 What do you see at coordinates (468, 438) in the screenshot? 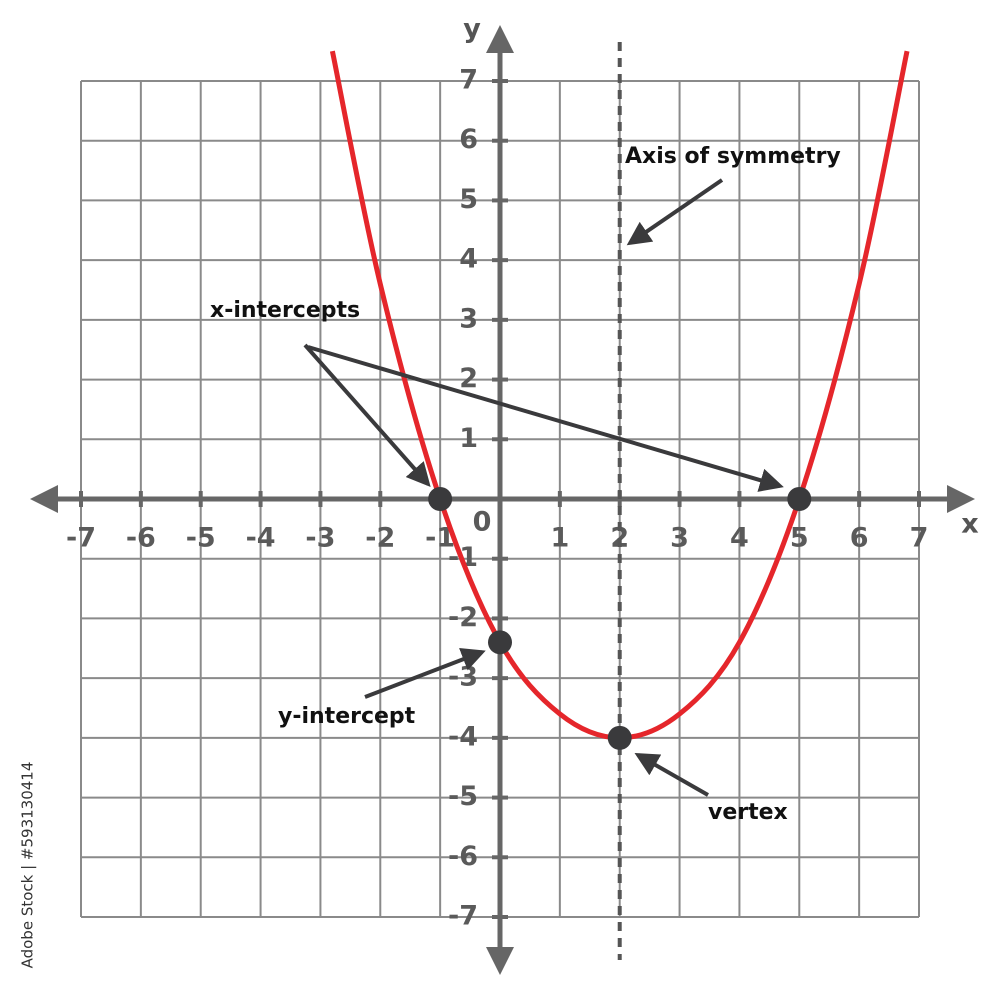
I see `y-tick-label: 1` at bounding box center [468, 438].